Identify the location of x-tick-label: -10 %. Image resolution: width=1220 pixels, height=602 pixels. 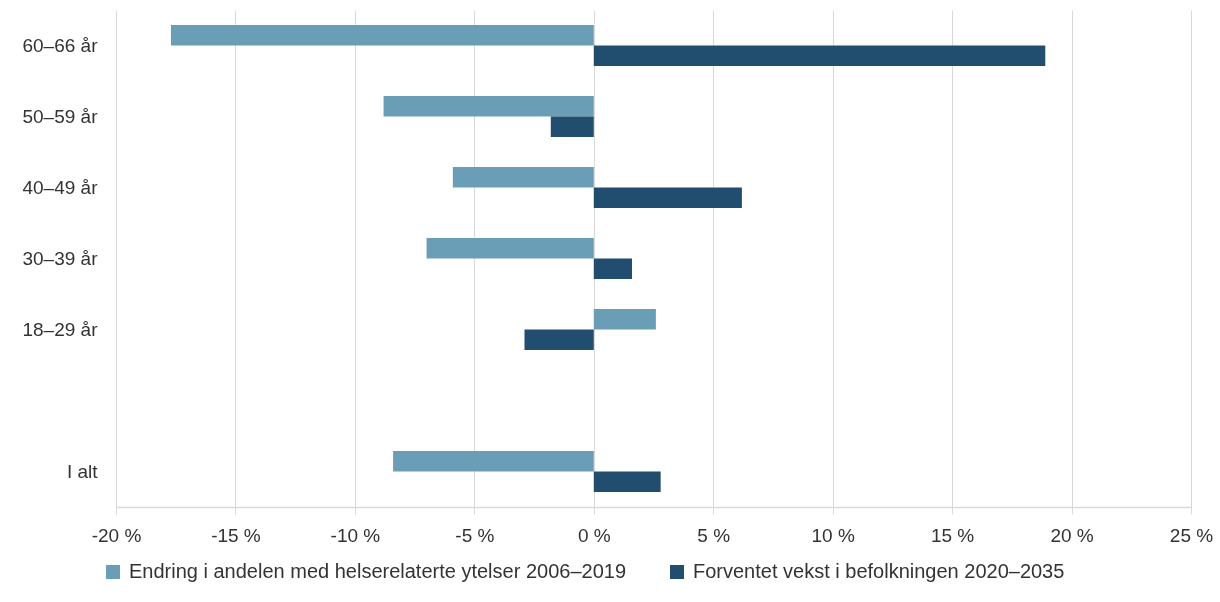
(355, 535).